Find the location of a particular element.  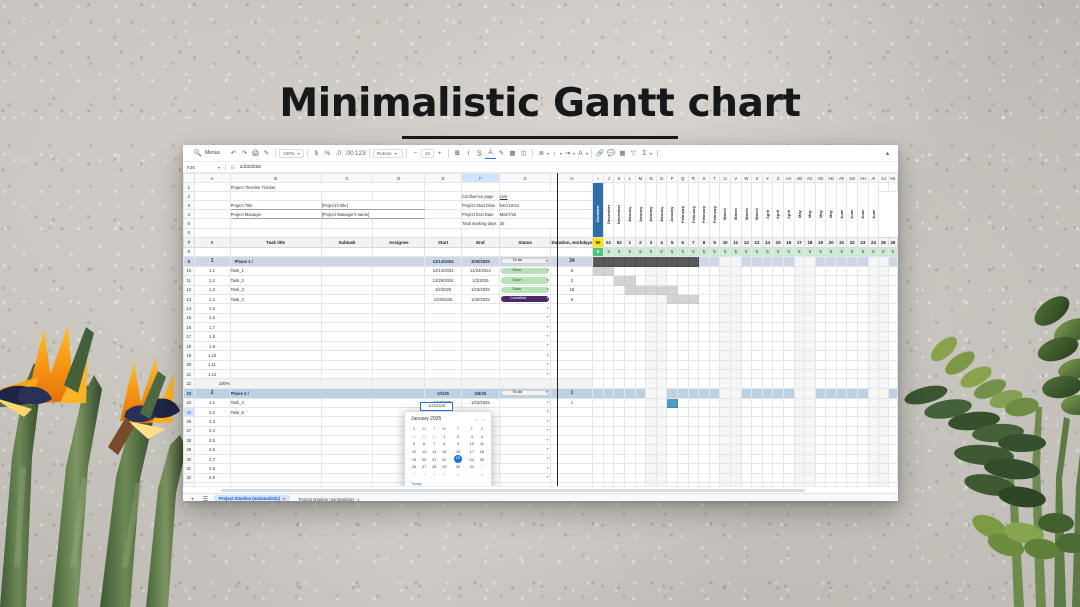

select-all-corner is located at coordinates (189, 178).